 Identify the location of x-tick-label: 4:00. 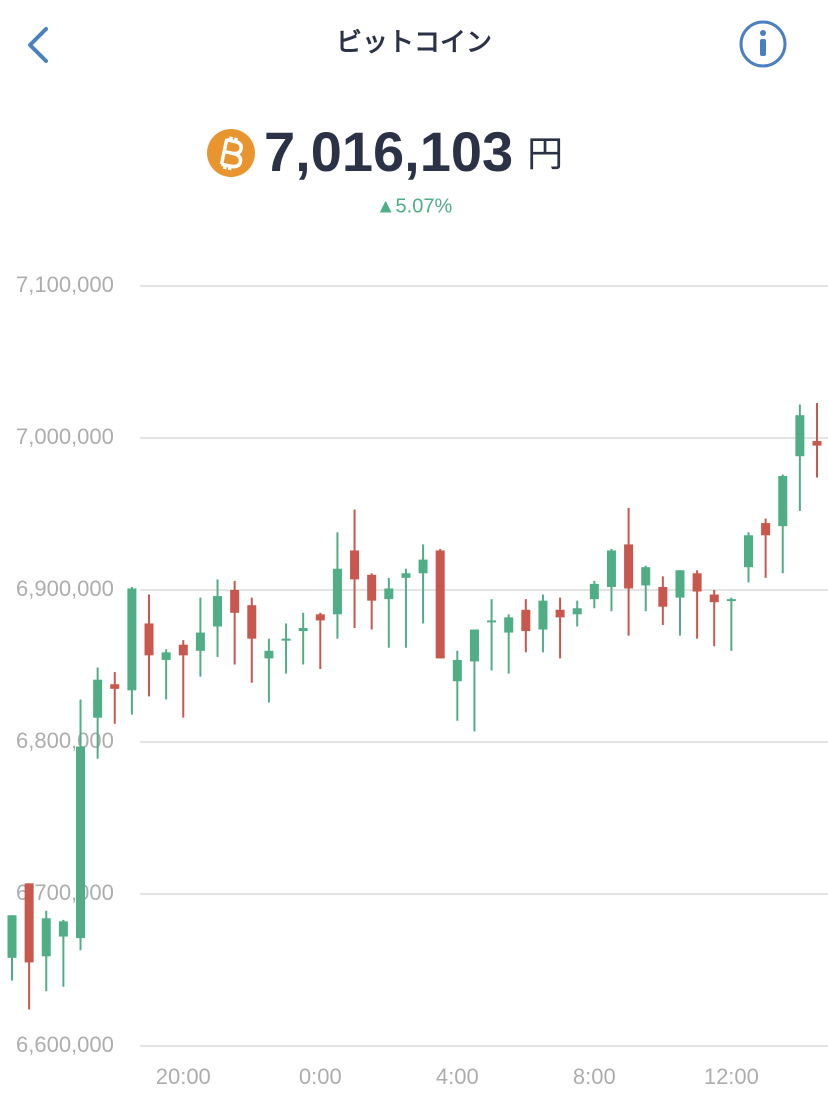
(457, 1076).